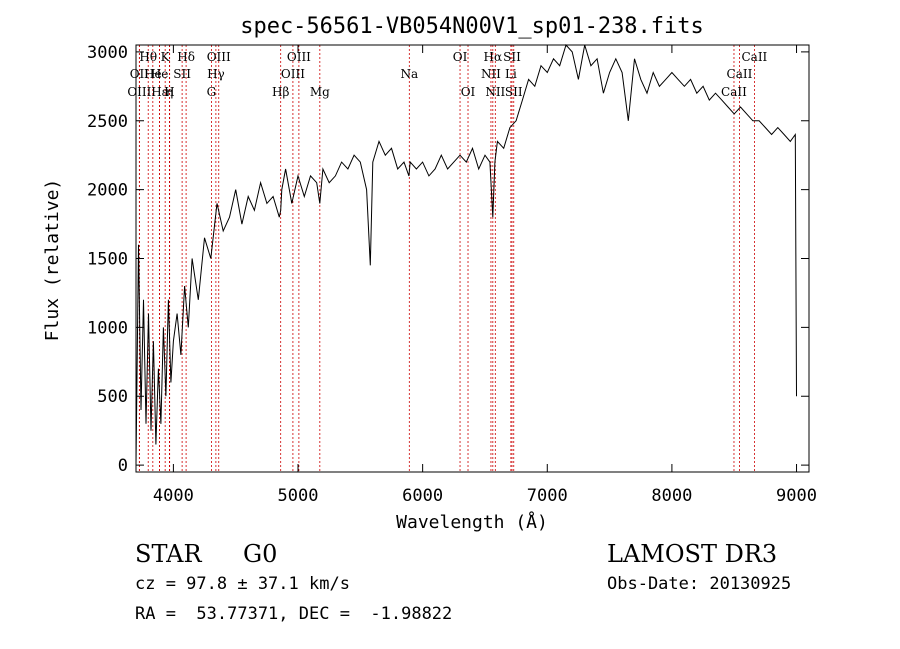 The width and height of the screenshot is (900, 649). Describe the element at coordinates (160, 74) in the screenshot. I see `line-label-6: He` at that location.